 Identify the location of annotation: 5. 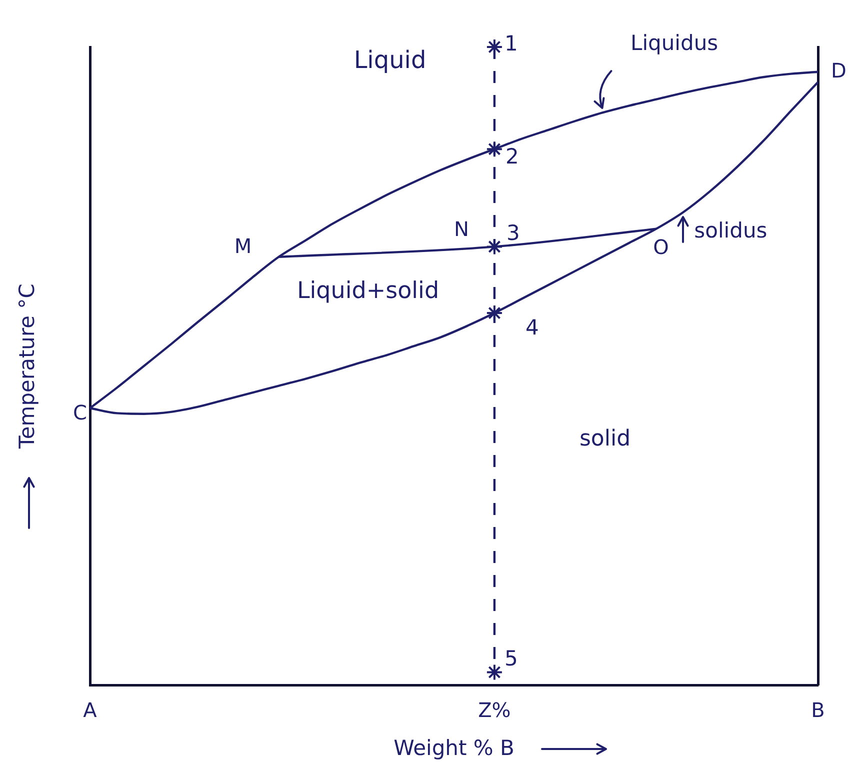
(511, 658).